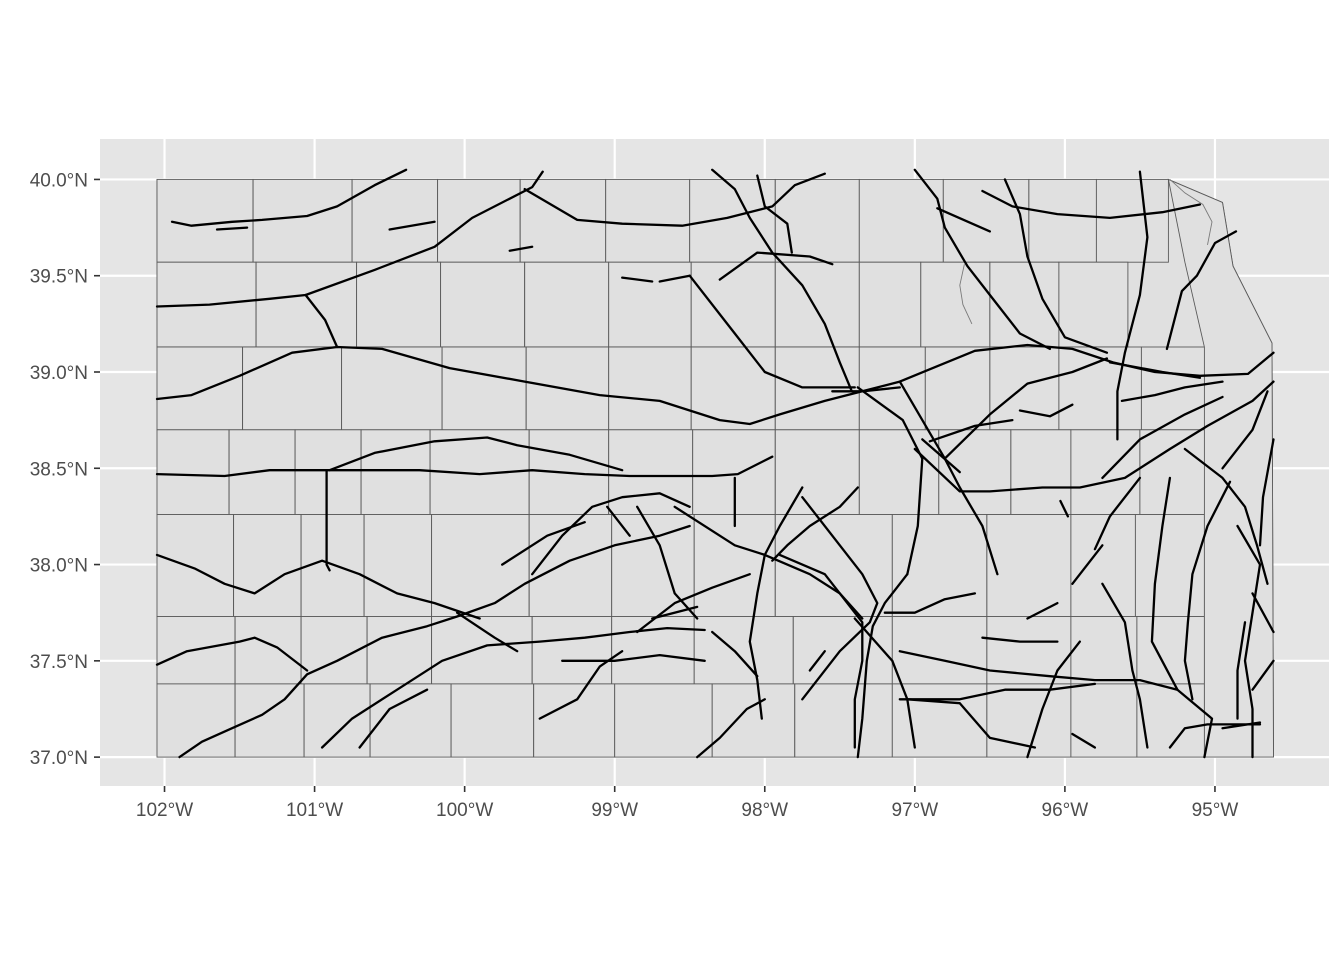 This screenshot has height=960, width=1344. What do you see at coordinates (59, 758) in the screenshot?
I see `y-tick-label: 37.0°N` at bounding box center [59, 758].